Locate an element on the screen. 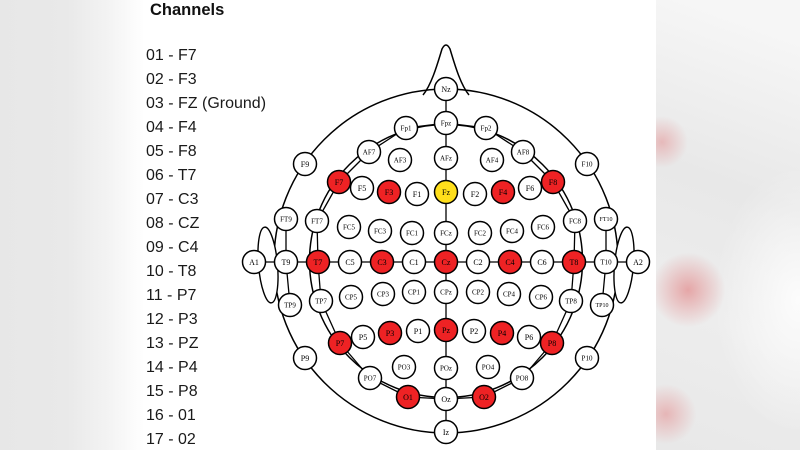 This screenshot has height=452, width=800. electrode-P4 is located at coordinates (502, 333).